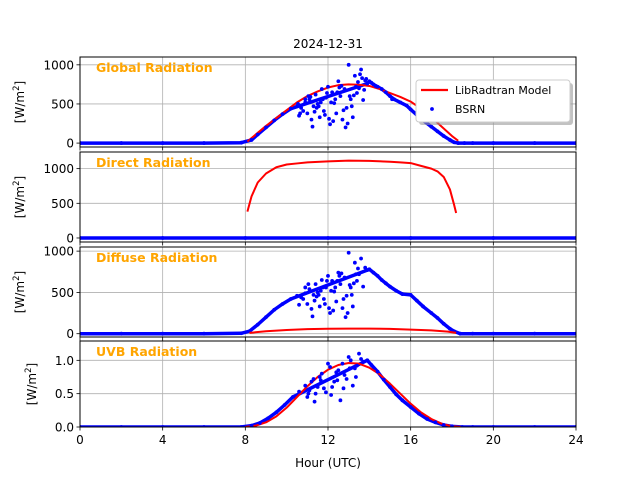 The image size is (640, 480). What do you see at coordinates (154, 67) in the screenshot?
I see `panel-title: Global Radiation` at bounding box center [154, 67].